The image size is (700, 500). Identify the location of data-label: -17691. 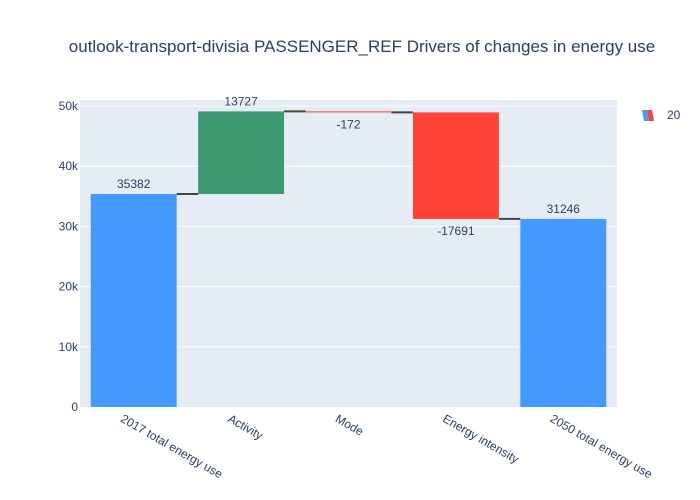
(456, 231).